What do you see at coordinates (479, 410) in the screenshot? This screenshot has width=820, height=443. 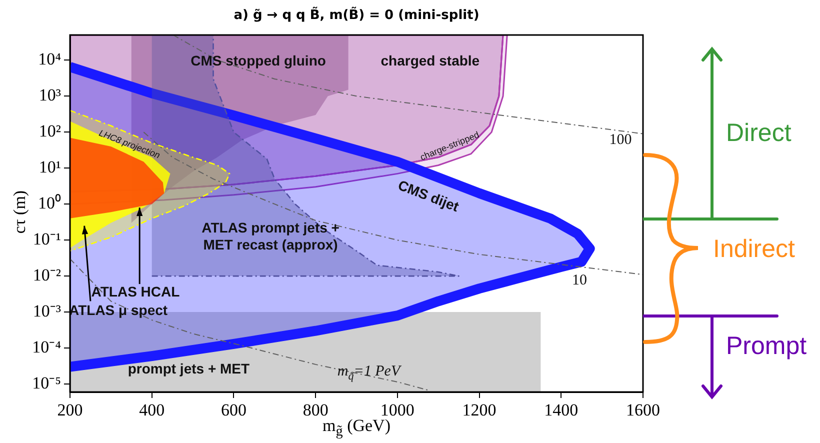 I see `x-tick-label: 1200` at bounding box center [479, 410].